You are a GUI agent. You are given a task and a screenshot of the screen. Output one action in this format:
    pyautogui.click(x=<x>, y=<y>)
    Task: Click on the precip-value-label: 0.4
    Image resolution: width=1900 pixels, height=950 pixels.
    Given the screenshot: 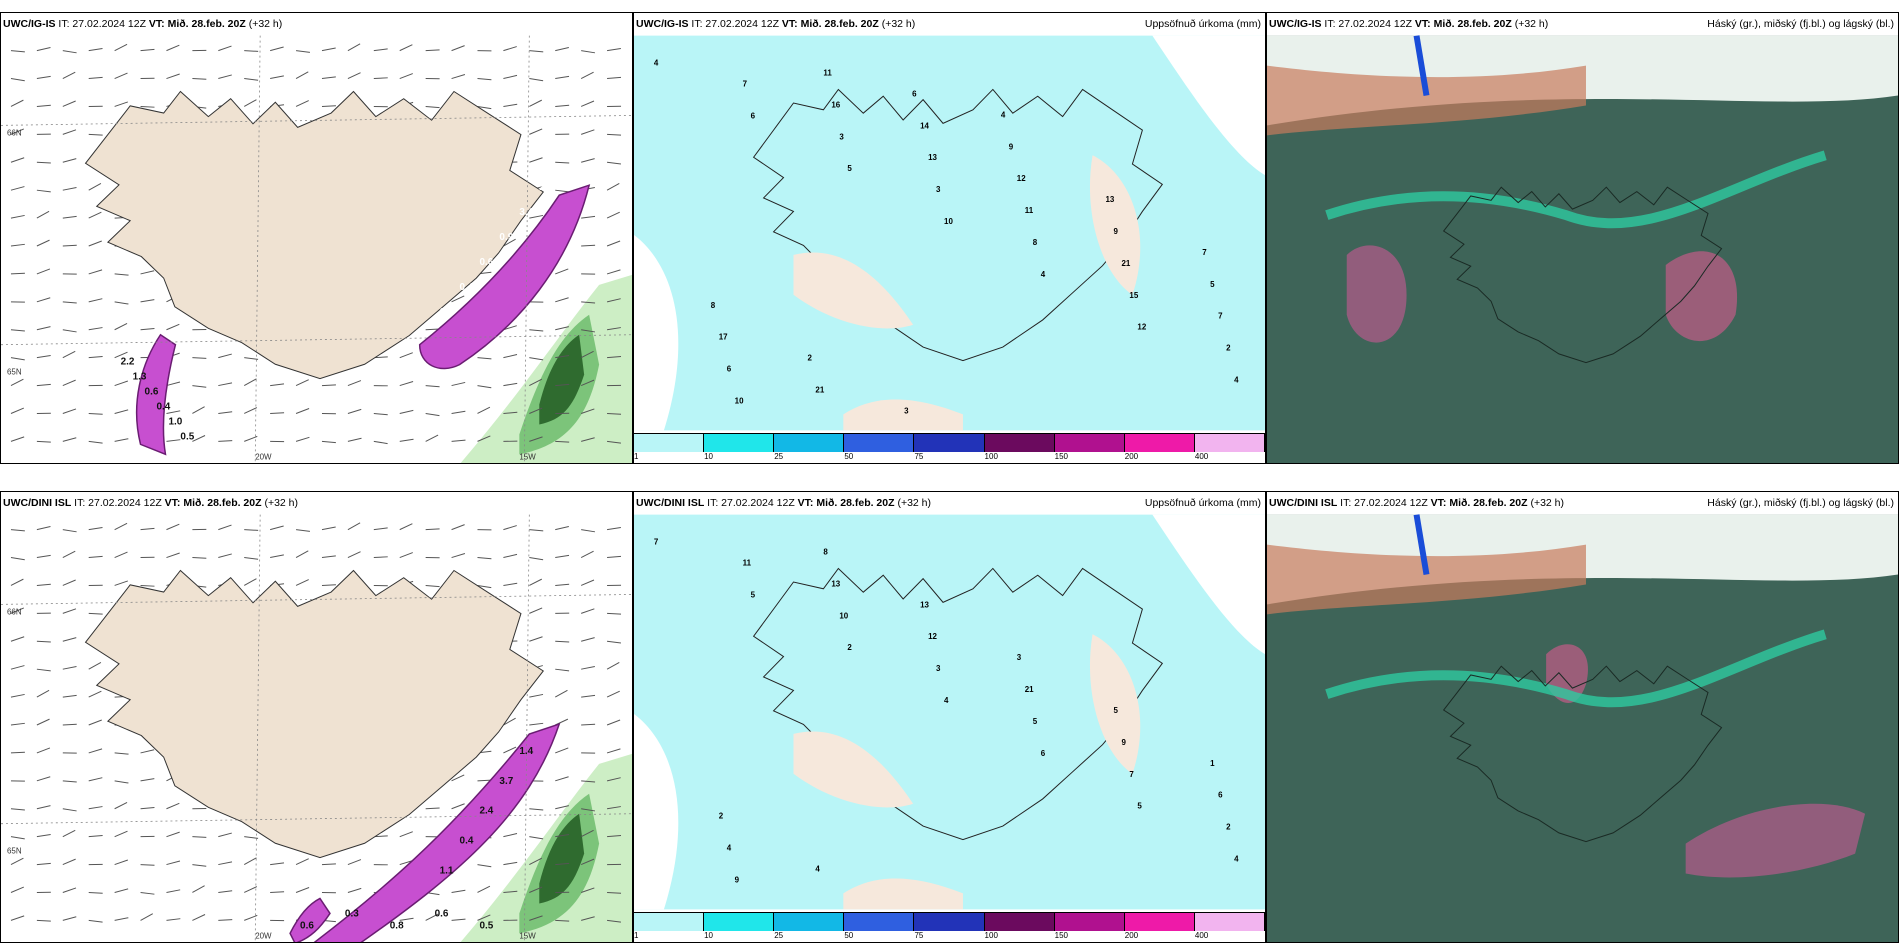 What is the action you would take?
    pyautogui.click(x=467, y=287)
    